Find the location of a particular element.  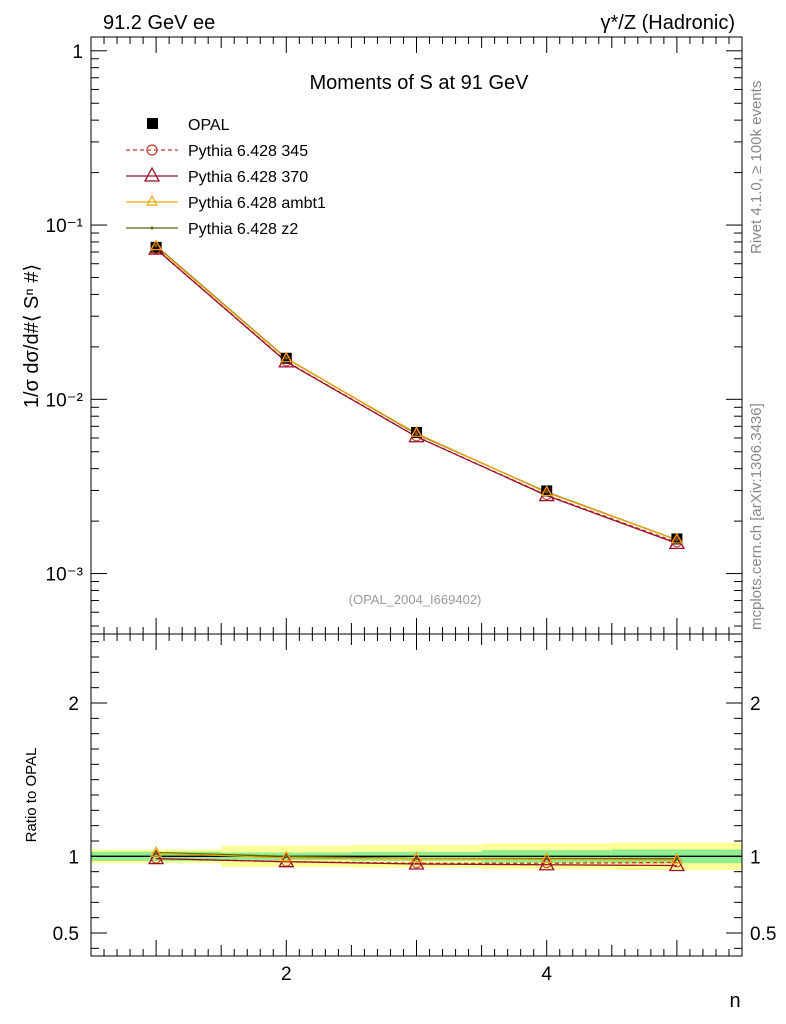

legend-item-p345: Pythia 6.428 345 is located at coordinates (217, 151).